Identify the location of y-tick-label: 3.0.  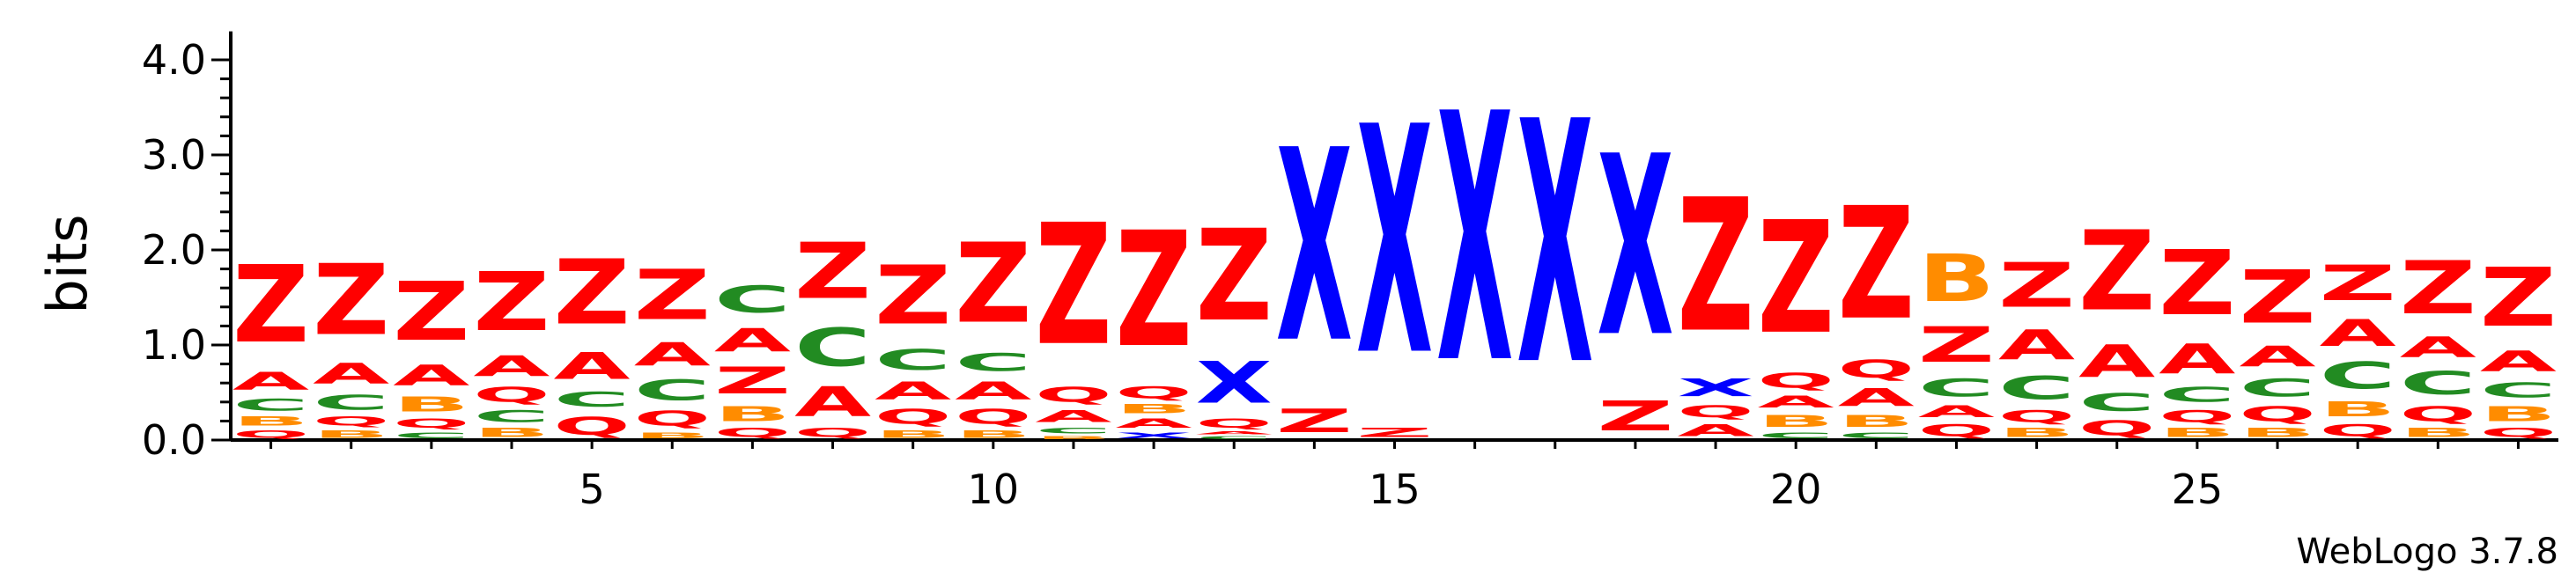
(174, 155).